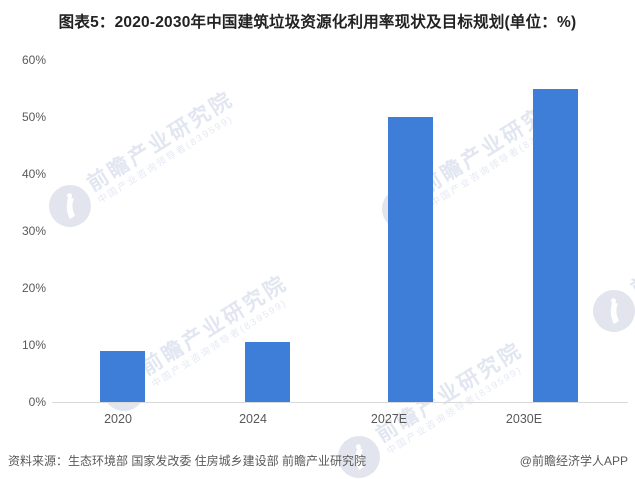 The height and width of the screenshot is (479, 635). Describe the element at coordinates (340, 402) in the screenshot. I see `x-axis-line` at that location.